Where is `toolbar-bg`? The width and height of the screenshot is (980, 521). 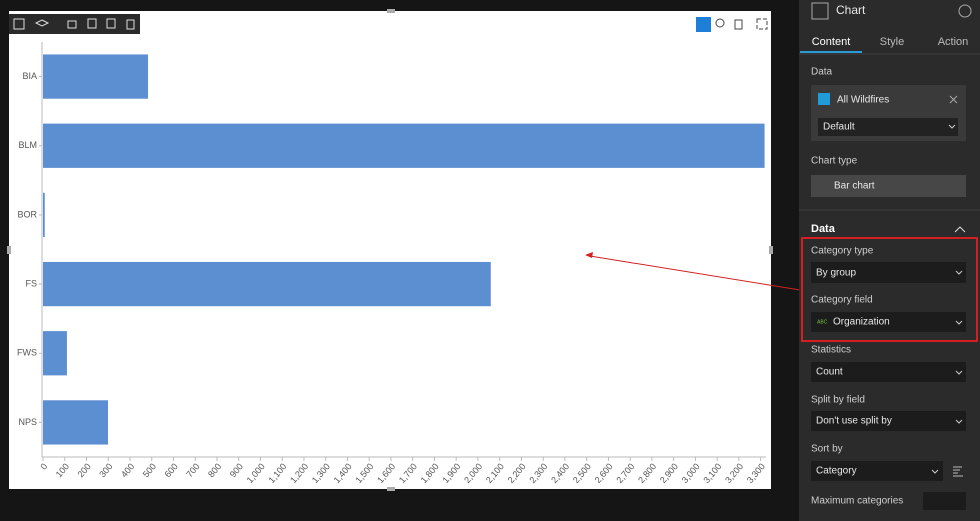
toolbar-bg is located at coordinates (74, 24).